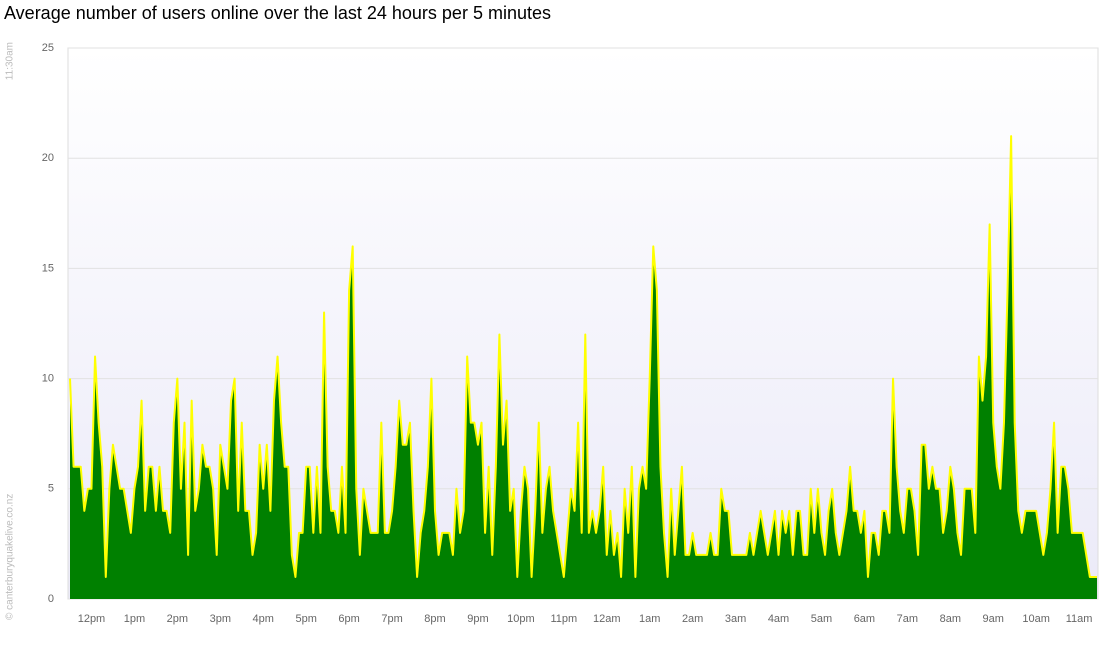 This screenshot has width=1100, height=645. What do you see at coordinates (10, 557) in the screenshot?
I see `credit: © canterburyquakelive.co.nz` at bounding box center [10, 557].